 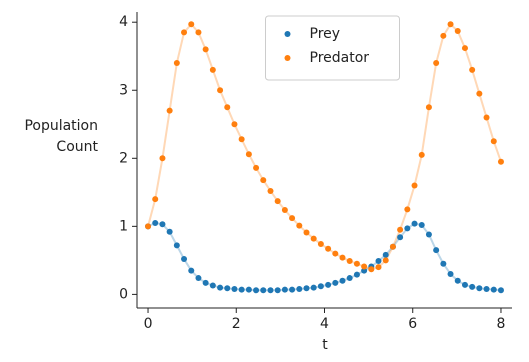 I want to click on x-tick-label: 0, so click(x=148, y=324).